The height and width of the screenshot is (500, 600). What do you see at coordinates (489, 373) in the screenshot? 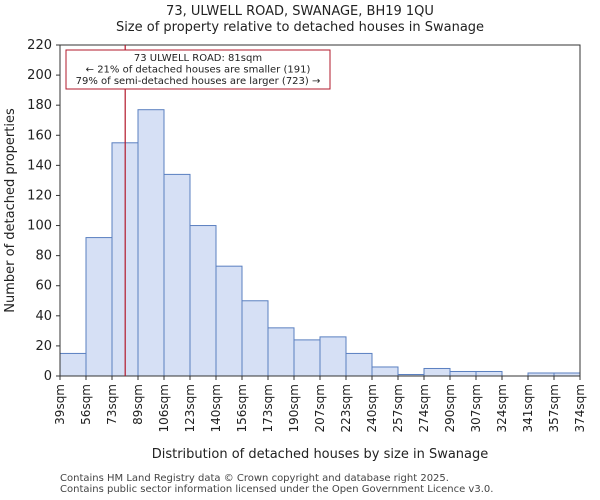
I see `bar-307sqm` at bounding box center [489, 373].